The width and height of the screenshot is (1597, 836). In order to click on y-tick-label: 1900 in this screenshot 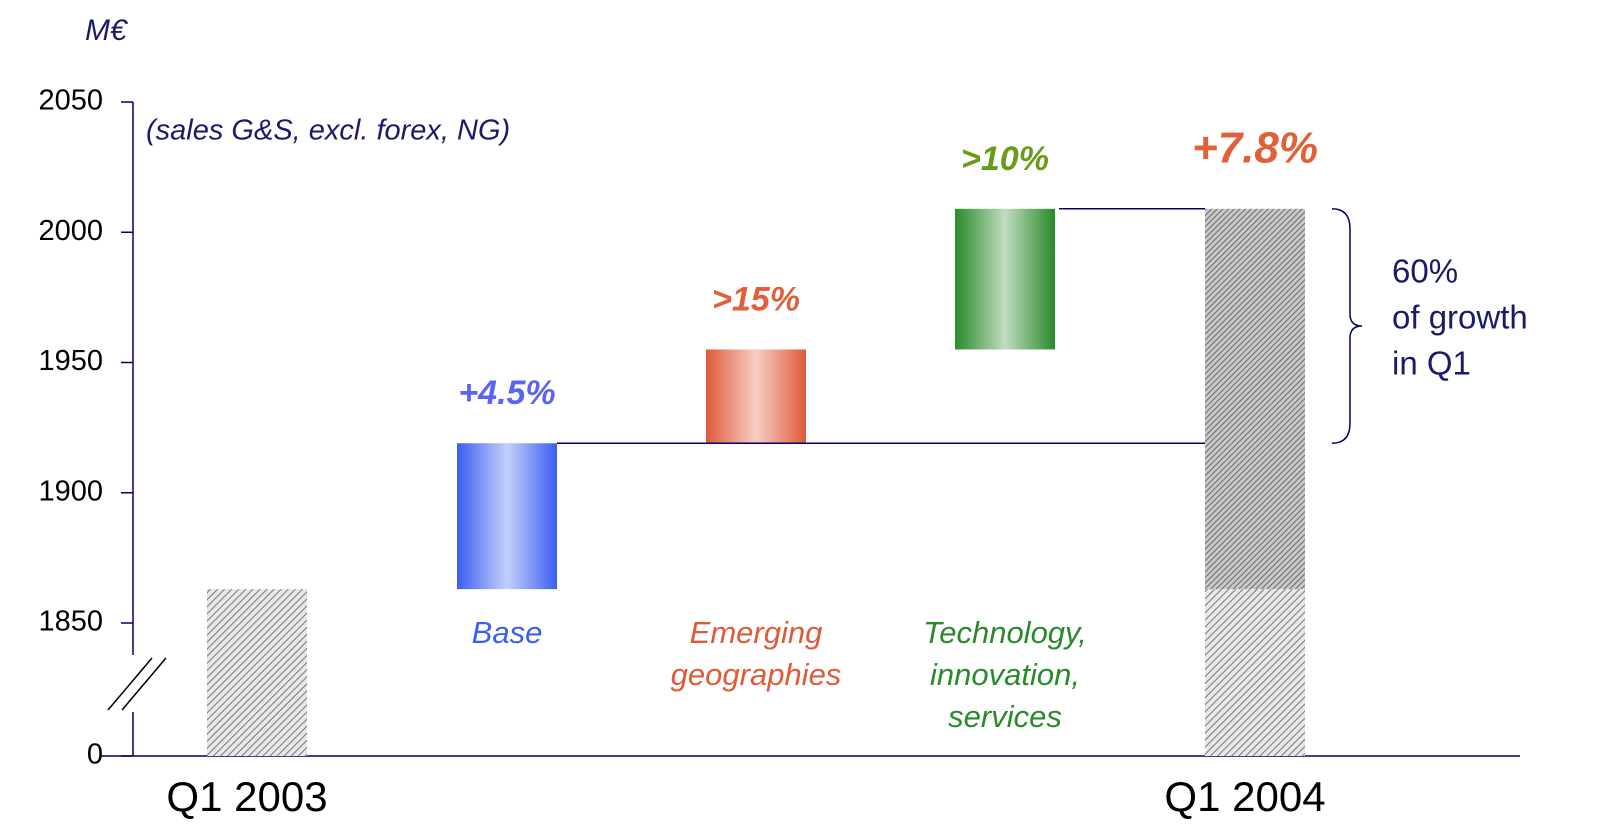, I will do `click(70, 491)`.